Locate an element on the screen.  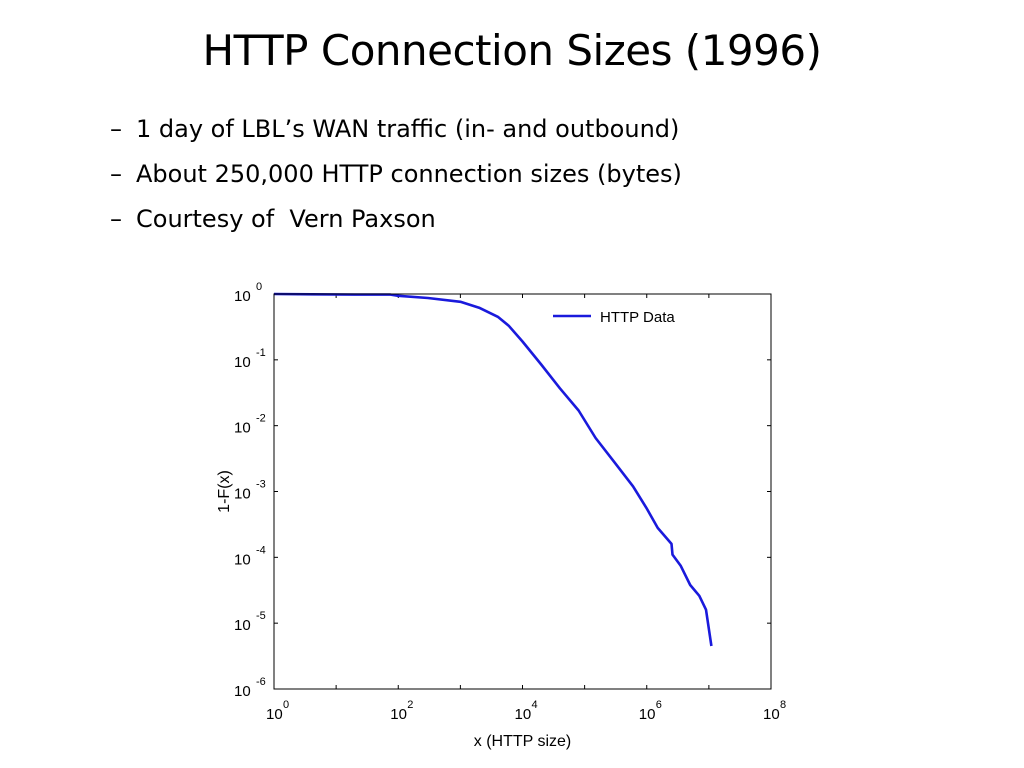
y-tick-label: 10 -2 is located at coordinates (250, 425).